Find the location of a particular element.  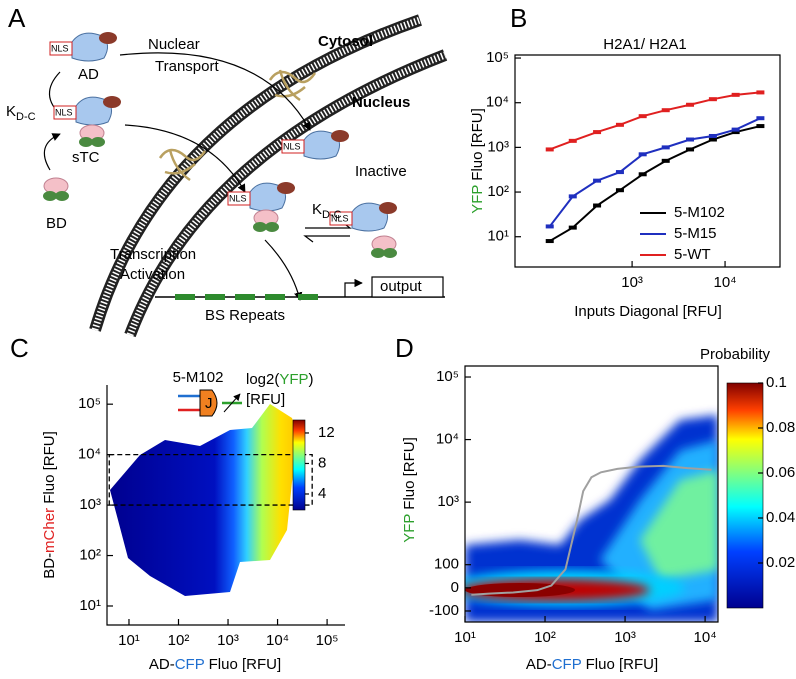

y-axis-label: BD-mCher Fluo [RFU] is located at coordinates (49, 505).